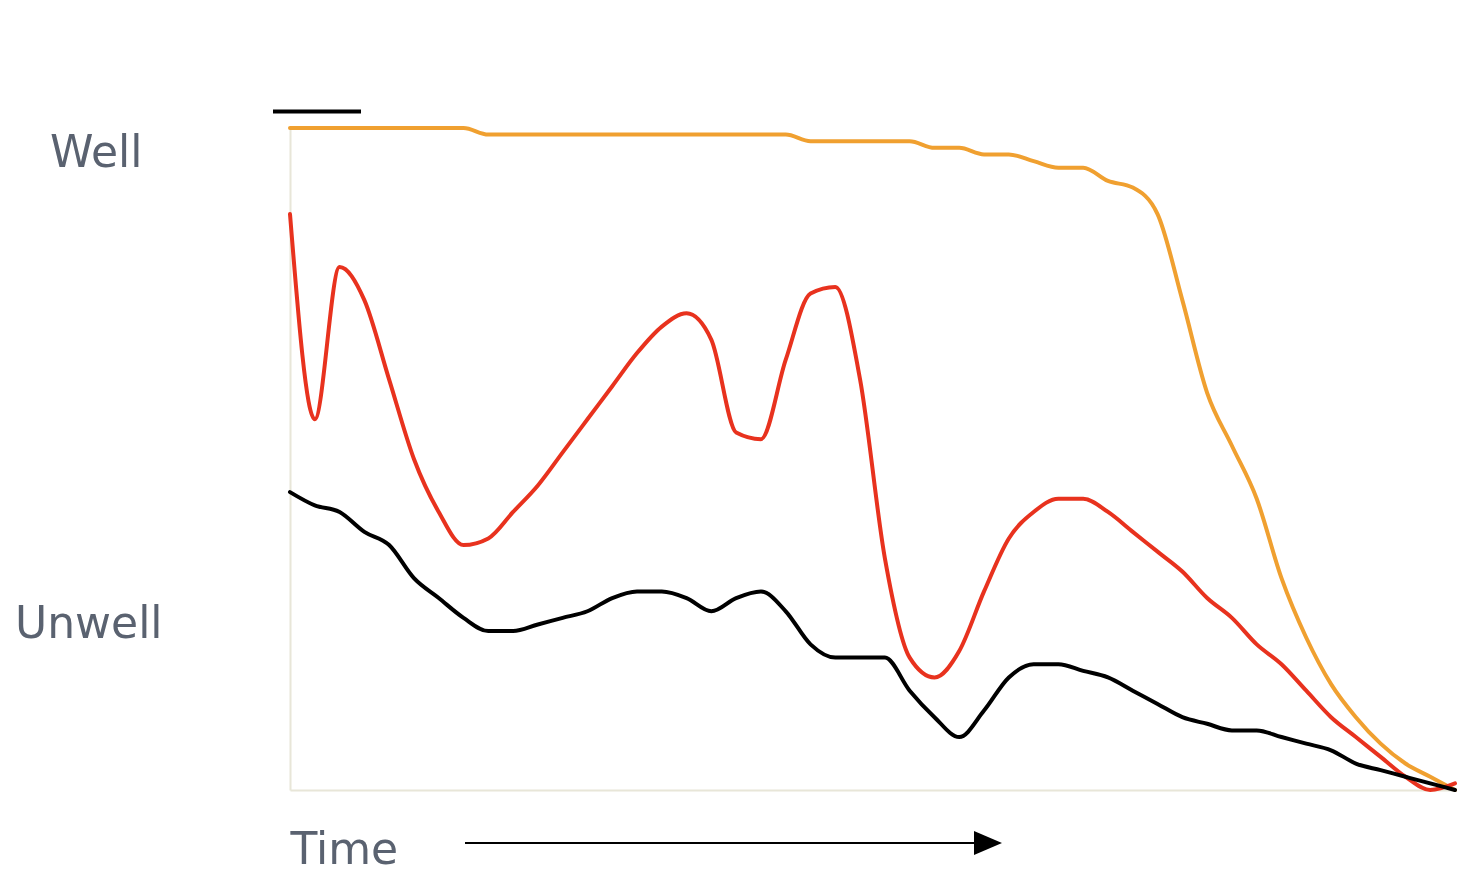 This screenshot has height=878, width=1459. What do you see at coordinates (344, 848) in the screenshot?
I see `x-axis-title: Time` at bounding box center [344, 848].